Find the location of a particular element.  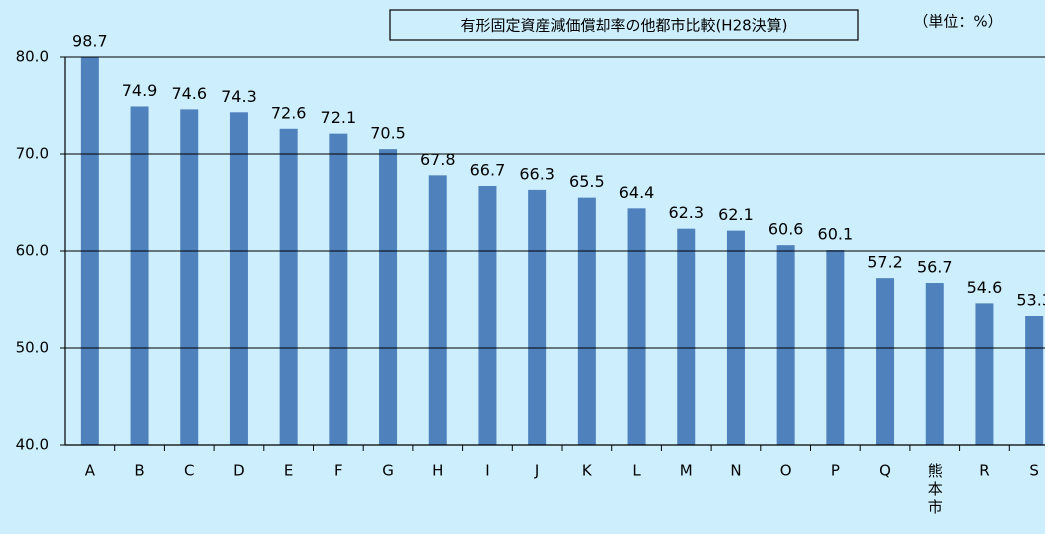

data-label: 62.1 is located at coordinates (736, 214).